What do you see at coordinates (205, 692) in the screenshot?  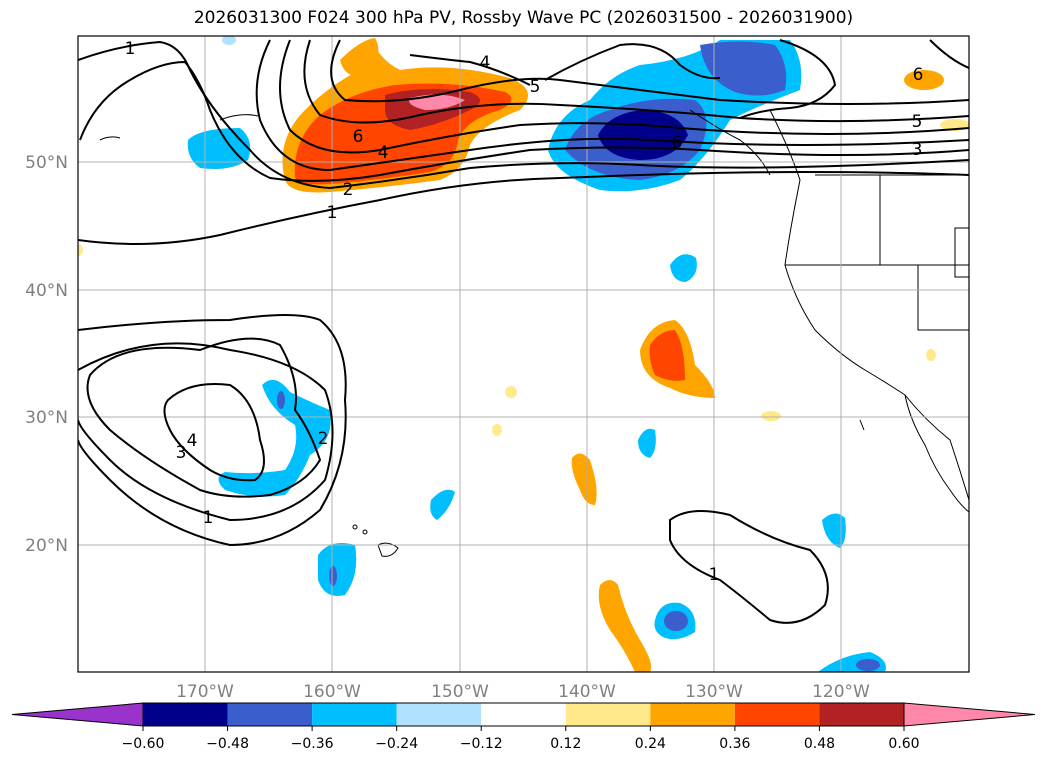 I see `lon-label: 170°W` at bounding box center [205, 692].